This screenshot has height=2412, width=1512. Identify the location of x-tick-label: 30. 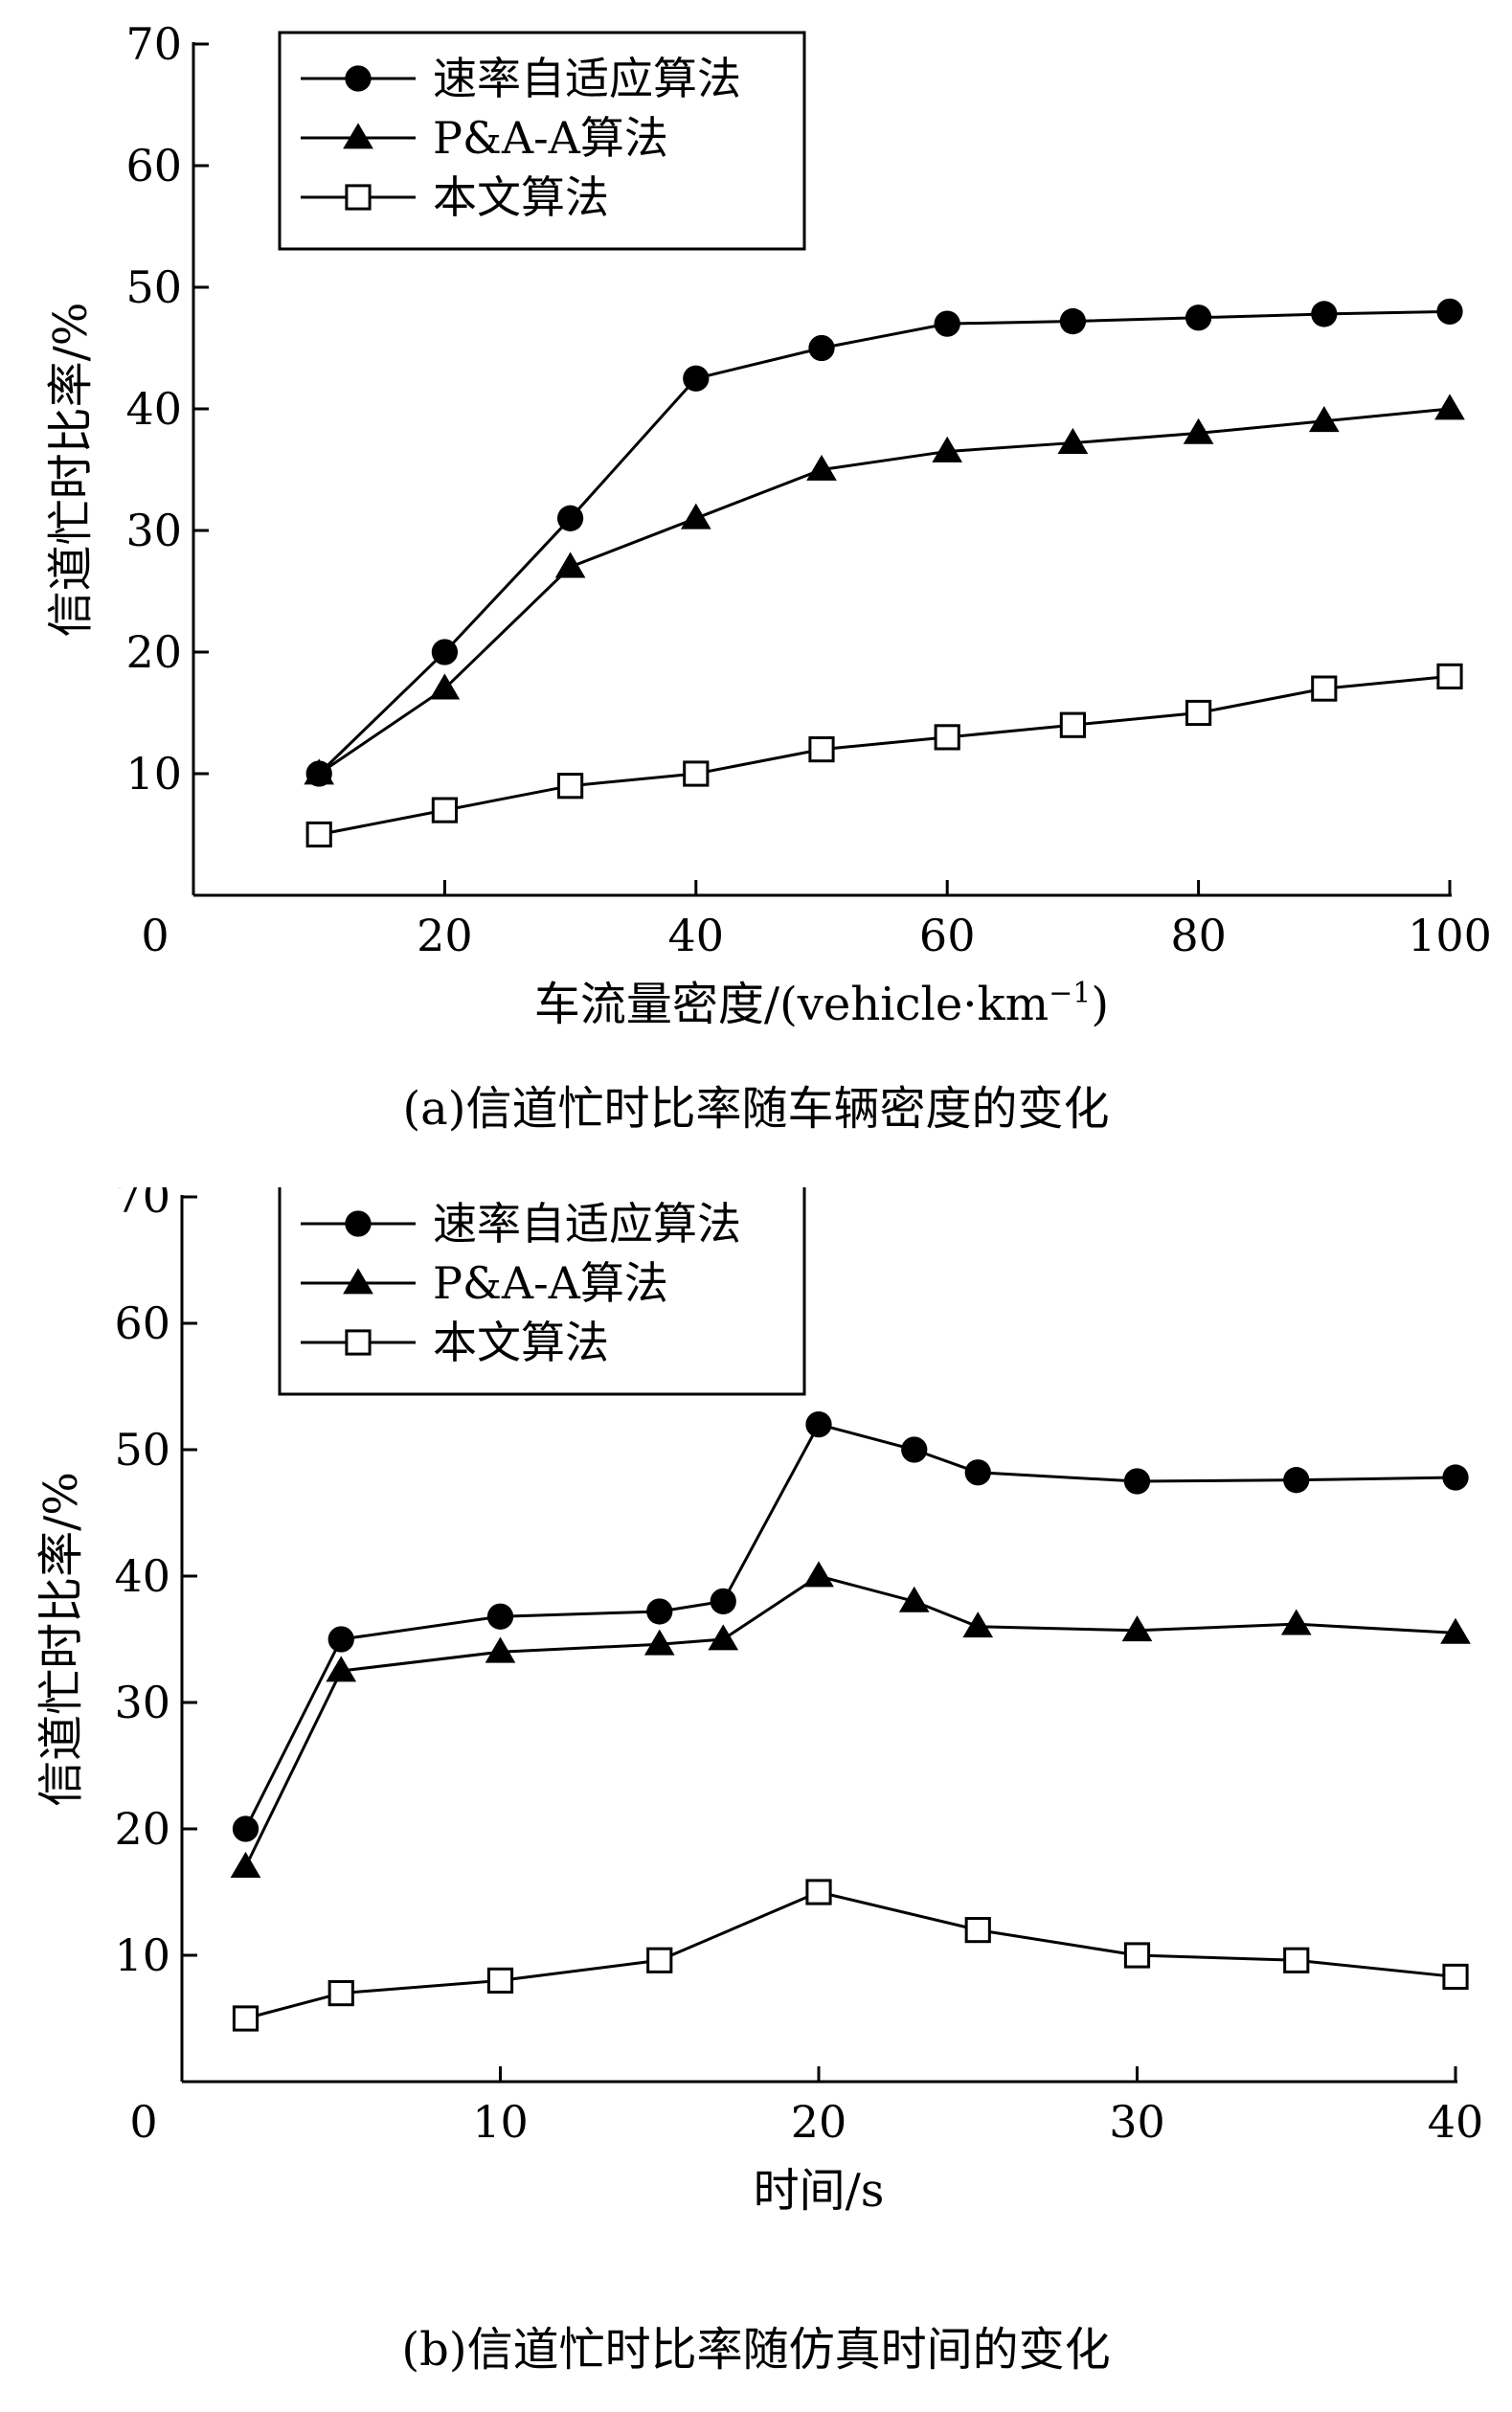
(1137, 2122).